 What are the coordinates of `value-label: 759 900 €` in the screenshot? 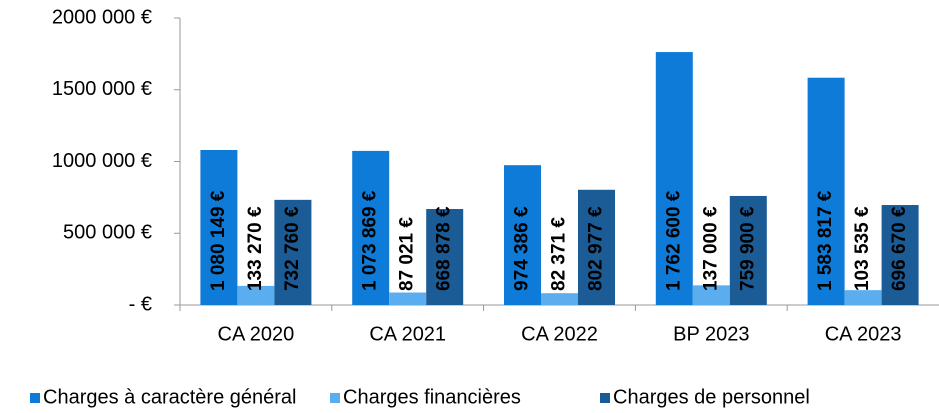 It's located at (747, 248).